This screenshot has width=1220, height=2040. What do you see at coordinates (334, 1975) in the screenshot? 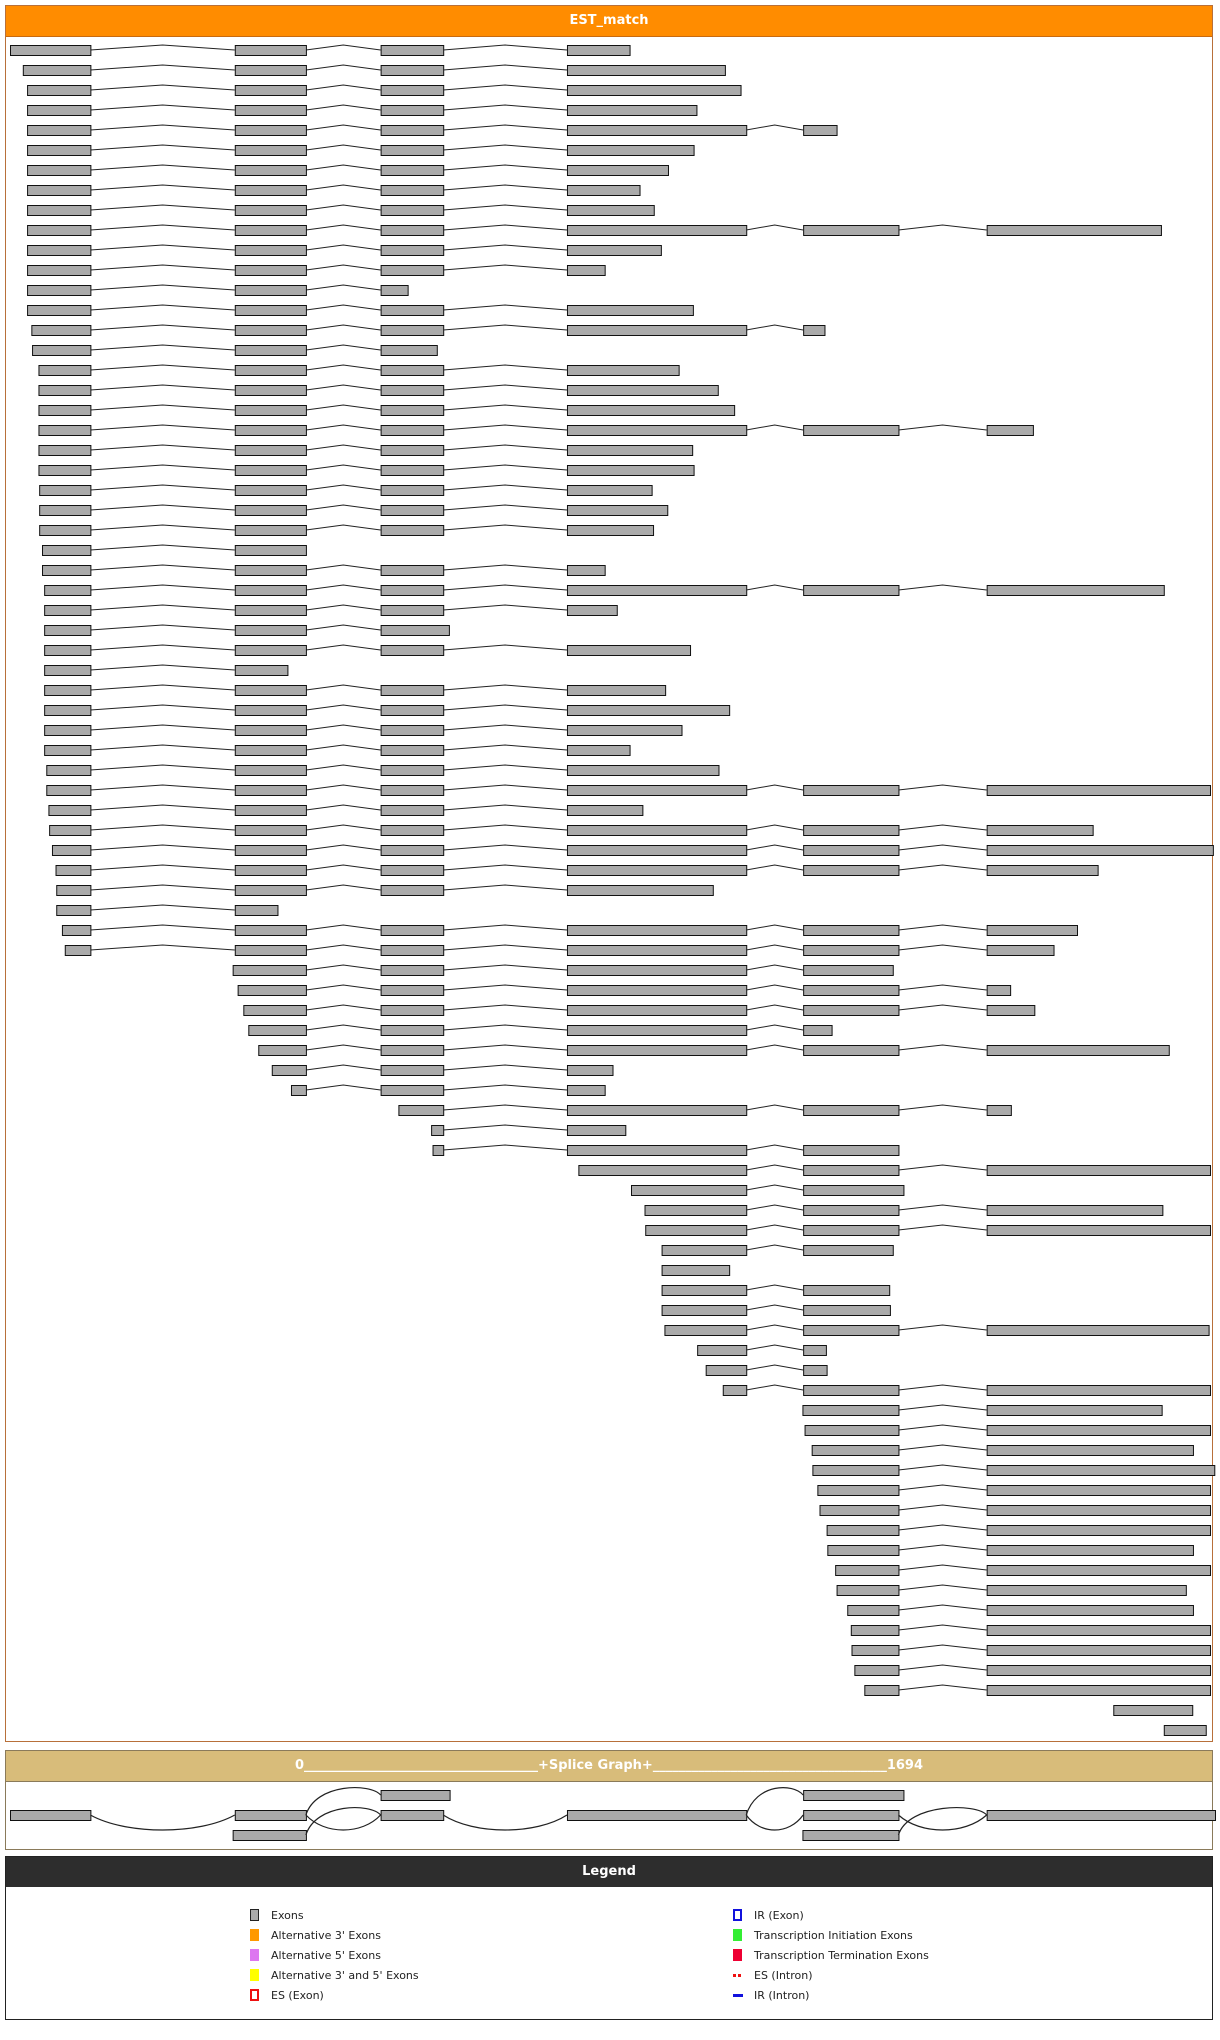
I see `legend-item: Alternative 3' and 5' Exons` at bounding box center [334, 1975].